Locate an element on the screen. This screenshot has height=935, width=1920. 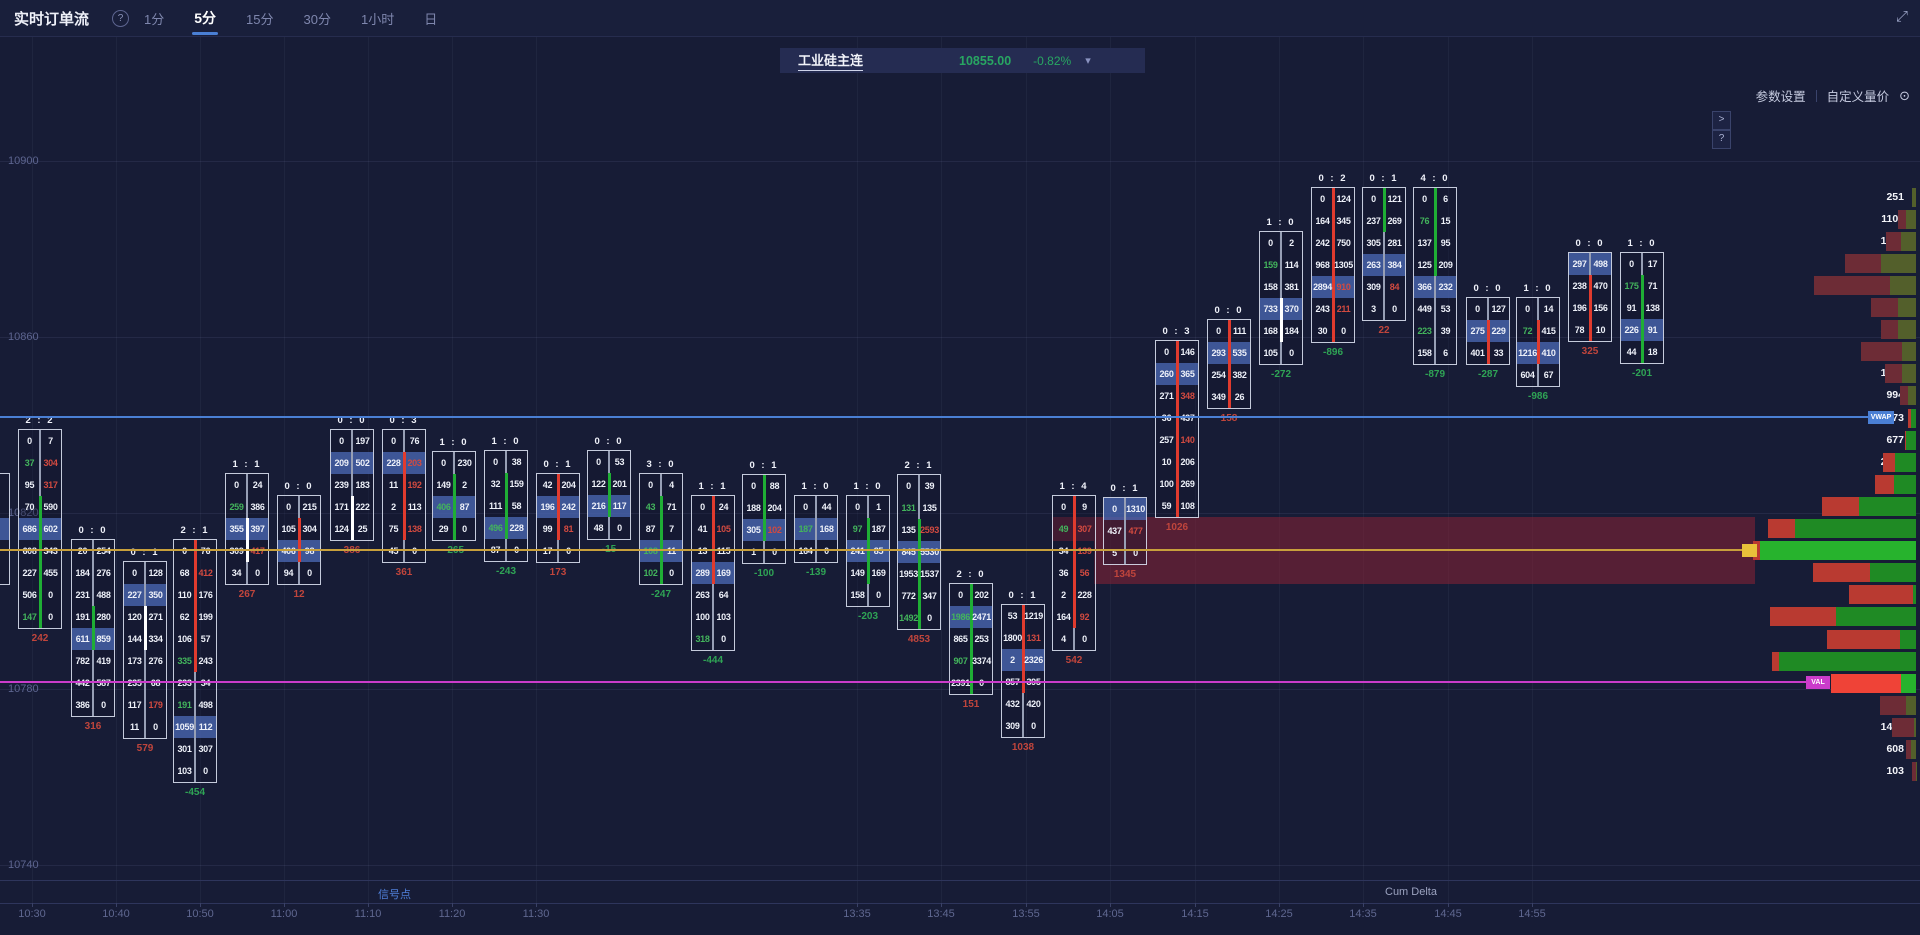
footprint-row: 611 859 is located at coordinates (93, 639).